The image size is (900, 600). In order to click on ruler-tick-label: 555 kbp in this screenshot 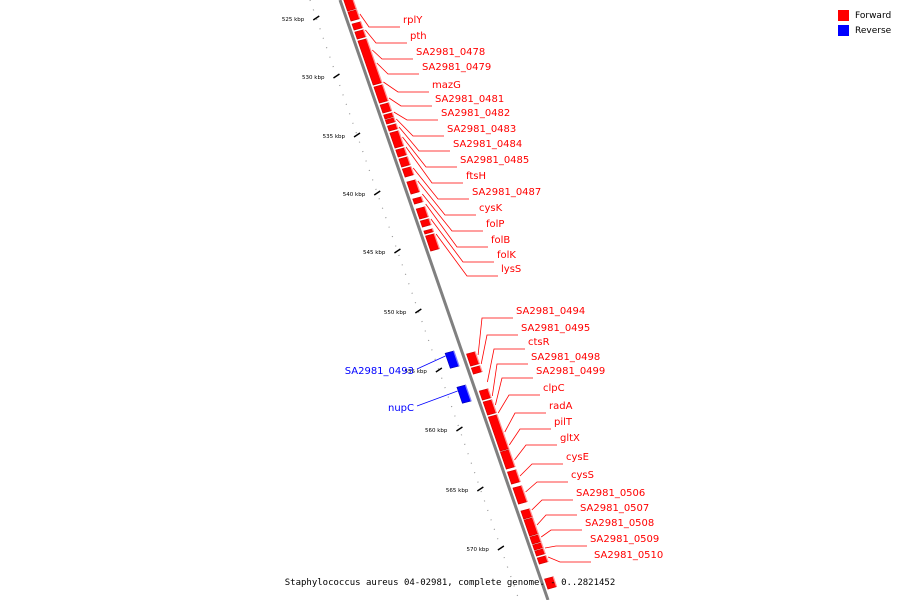, I will do `click(415, 372)`.